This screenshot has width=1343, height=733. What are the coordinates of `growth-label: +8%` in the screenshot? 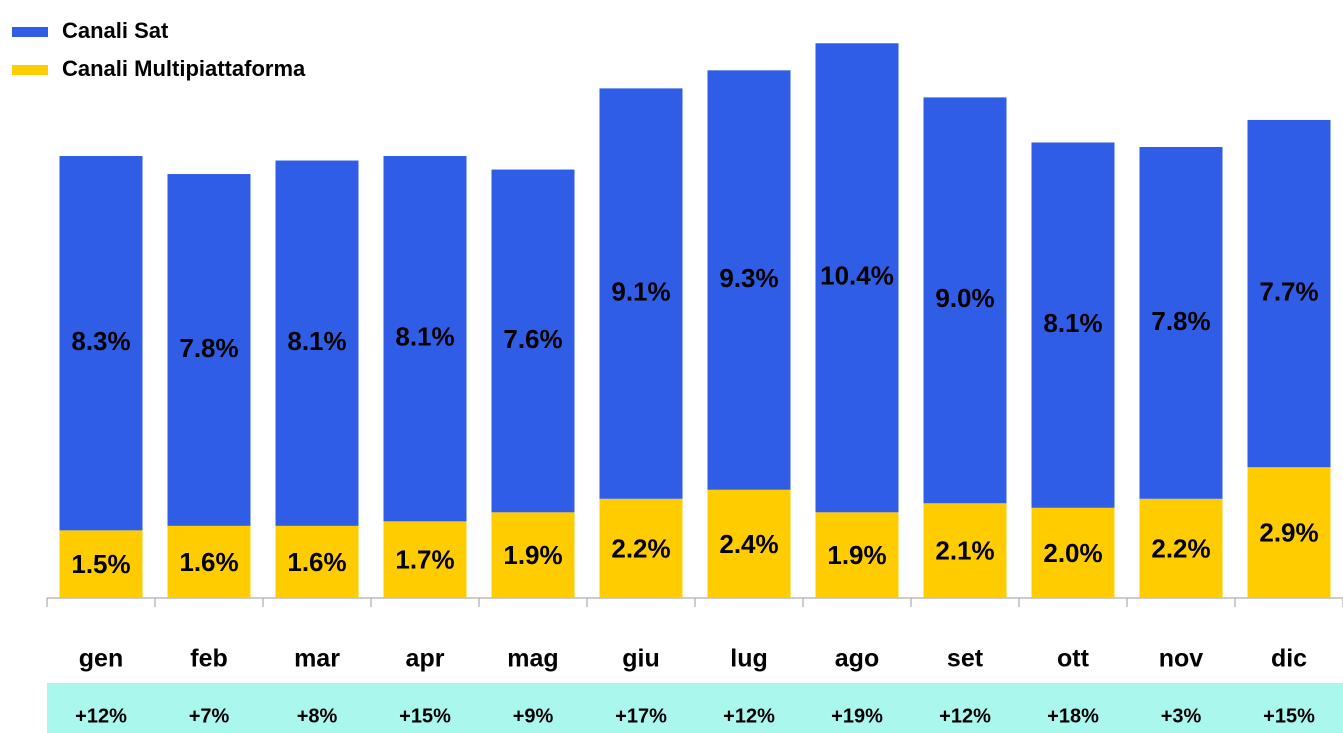 It's located at (317, 716).